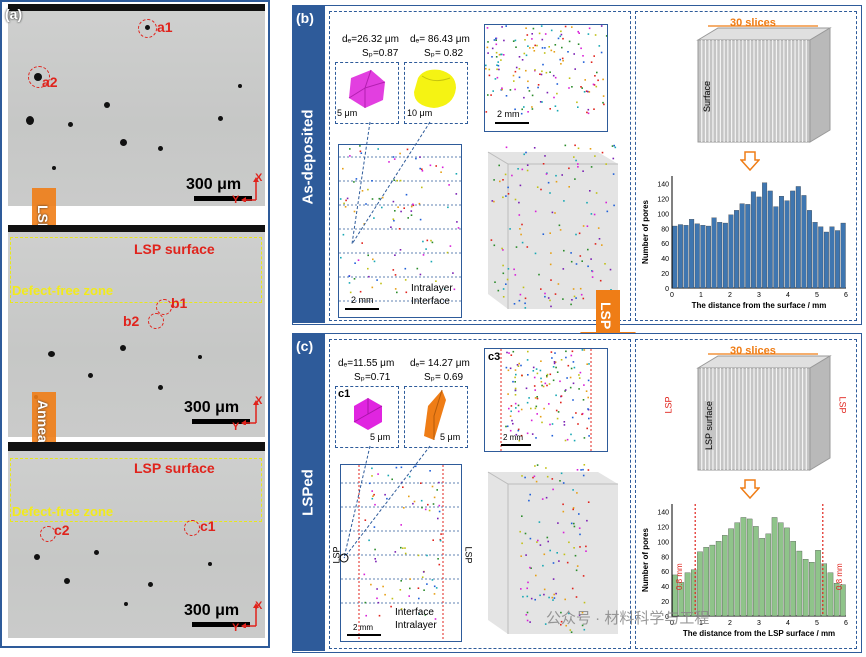  I want to click on pore1-sp: Sₚ=0.71, so click(372, 377).